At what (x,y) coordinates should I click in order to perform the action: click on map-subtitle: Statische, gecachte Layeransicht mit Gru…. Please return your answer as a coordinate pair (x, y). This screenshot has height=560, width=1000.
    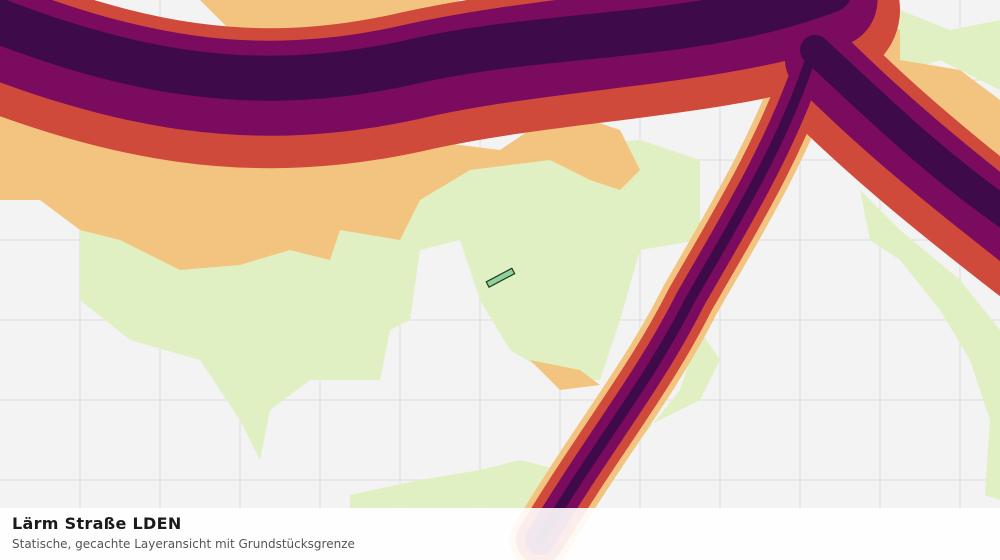
    Looking at the image, I should click on (183, 544).